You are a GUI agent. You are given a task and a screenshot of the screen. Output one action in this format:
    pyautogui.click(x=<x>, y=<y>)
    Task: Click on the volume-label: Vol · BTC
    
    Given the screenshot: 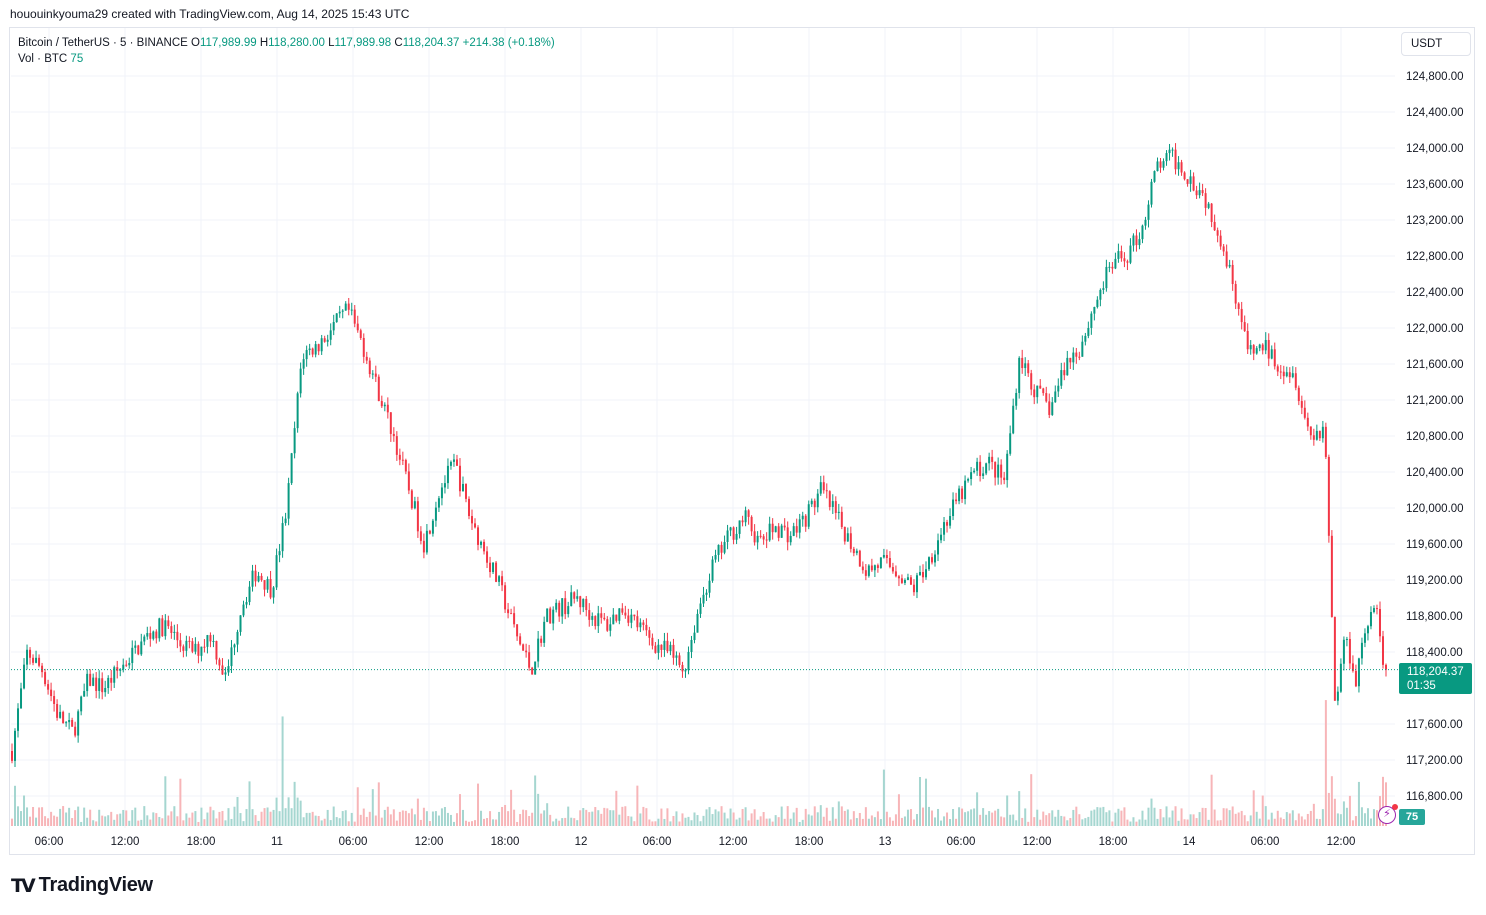 What is the action you would take?
    pyautogui.click(x=43, y=59)
    